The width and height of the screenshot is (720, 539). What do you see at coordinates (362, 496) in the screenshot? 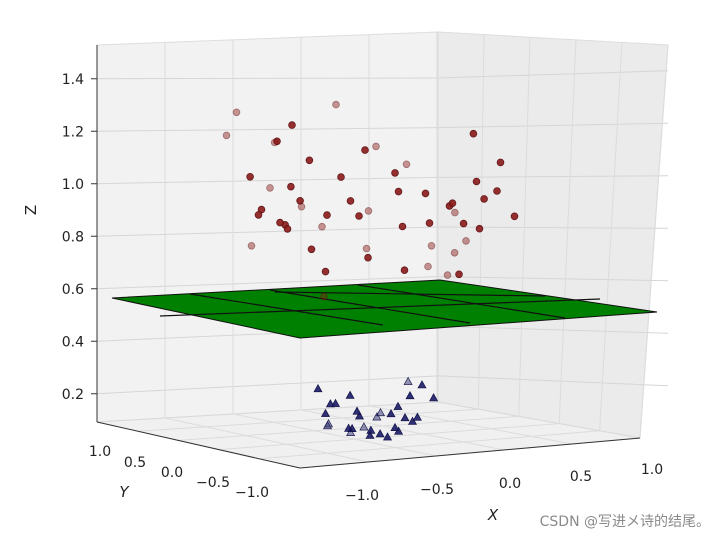
I see `x-tick-label: −1.0` at bounding box center [362, 496].